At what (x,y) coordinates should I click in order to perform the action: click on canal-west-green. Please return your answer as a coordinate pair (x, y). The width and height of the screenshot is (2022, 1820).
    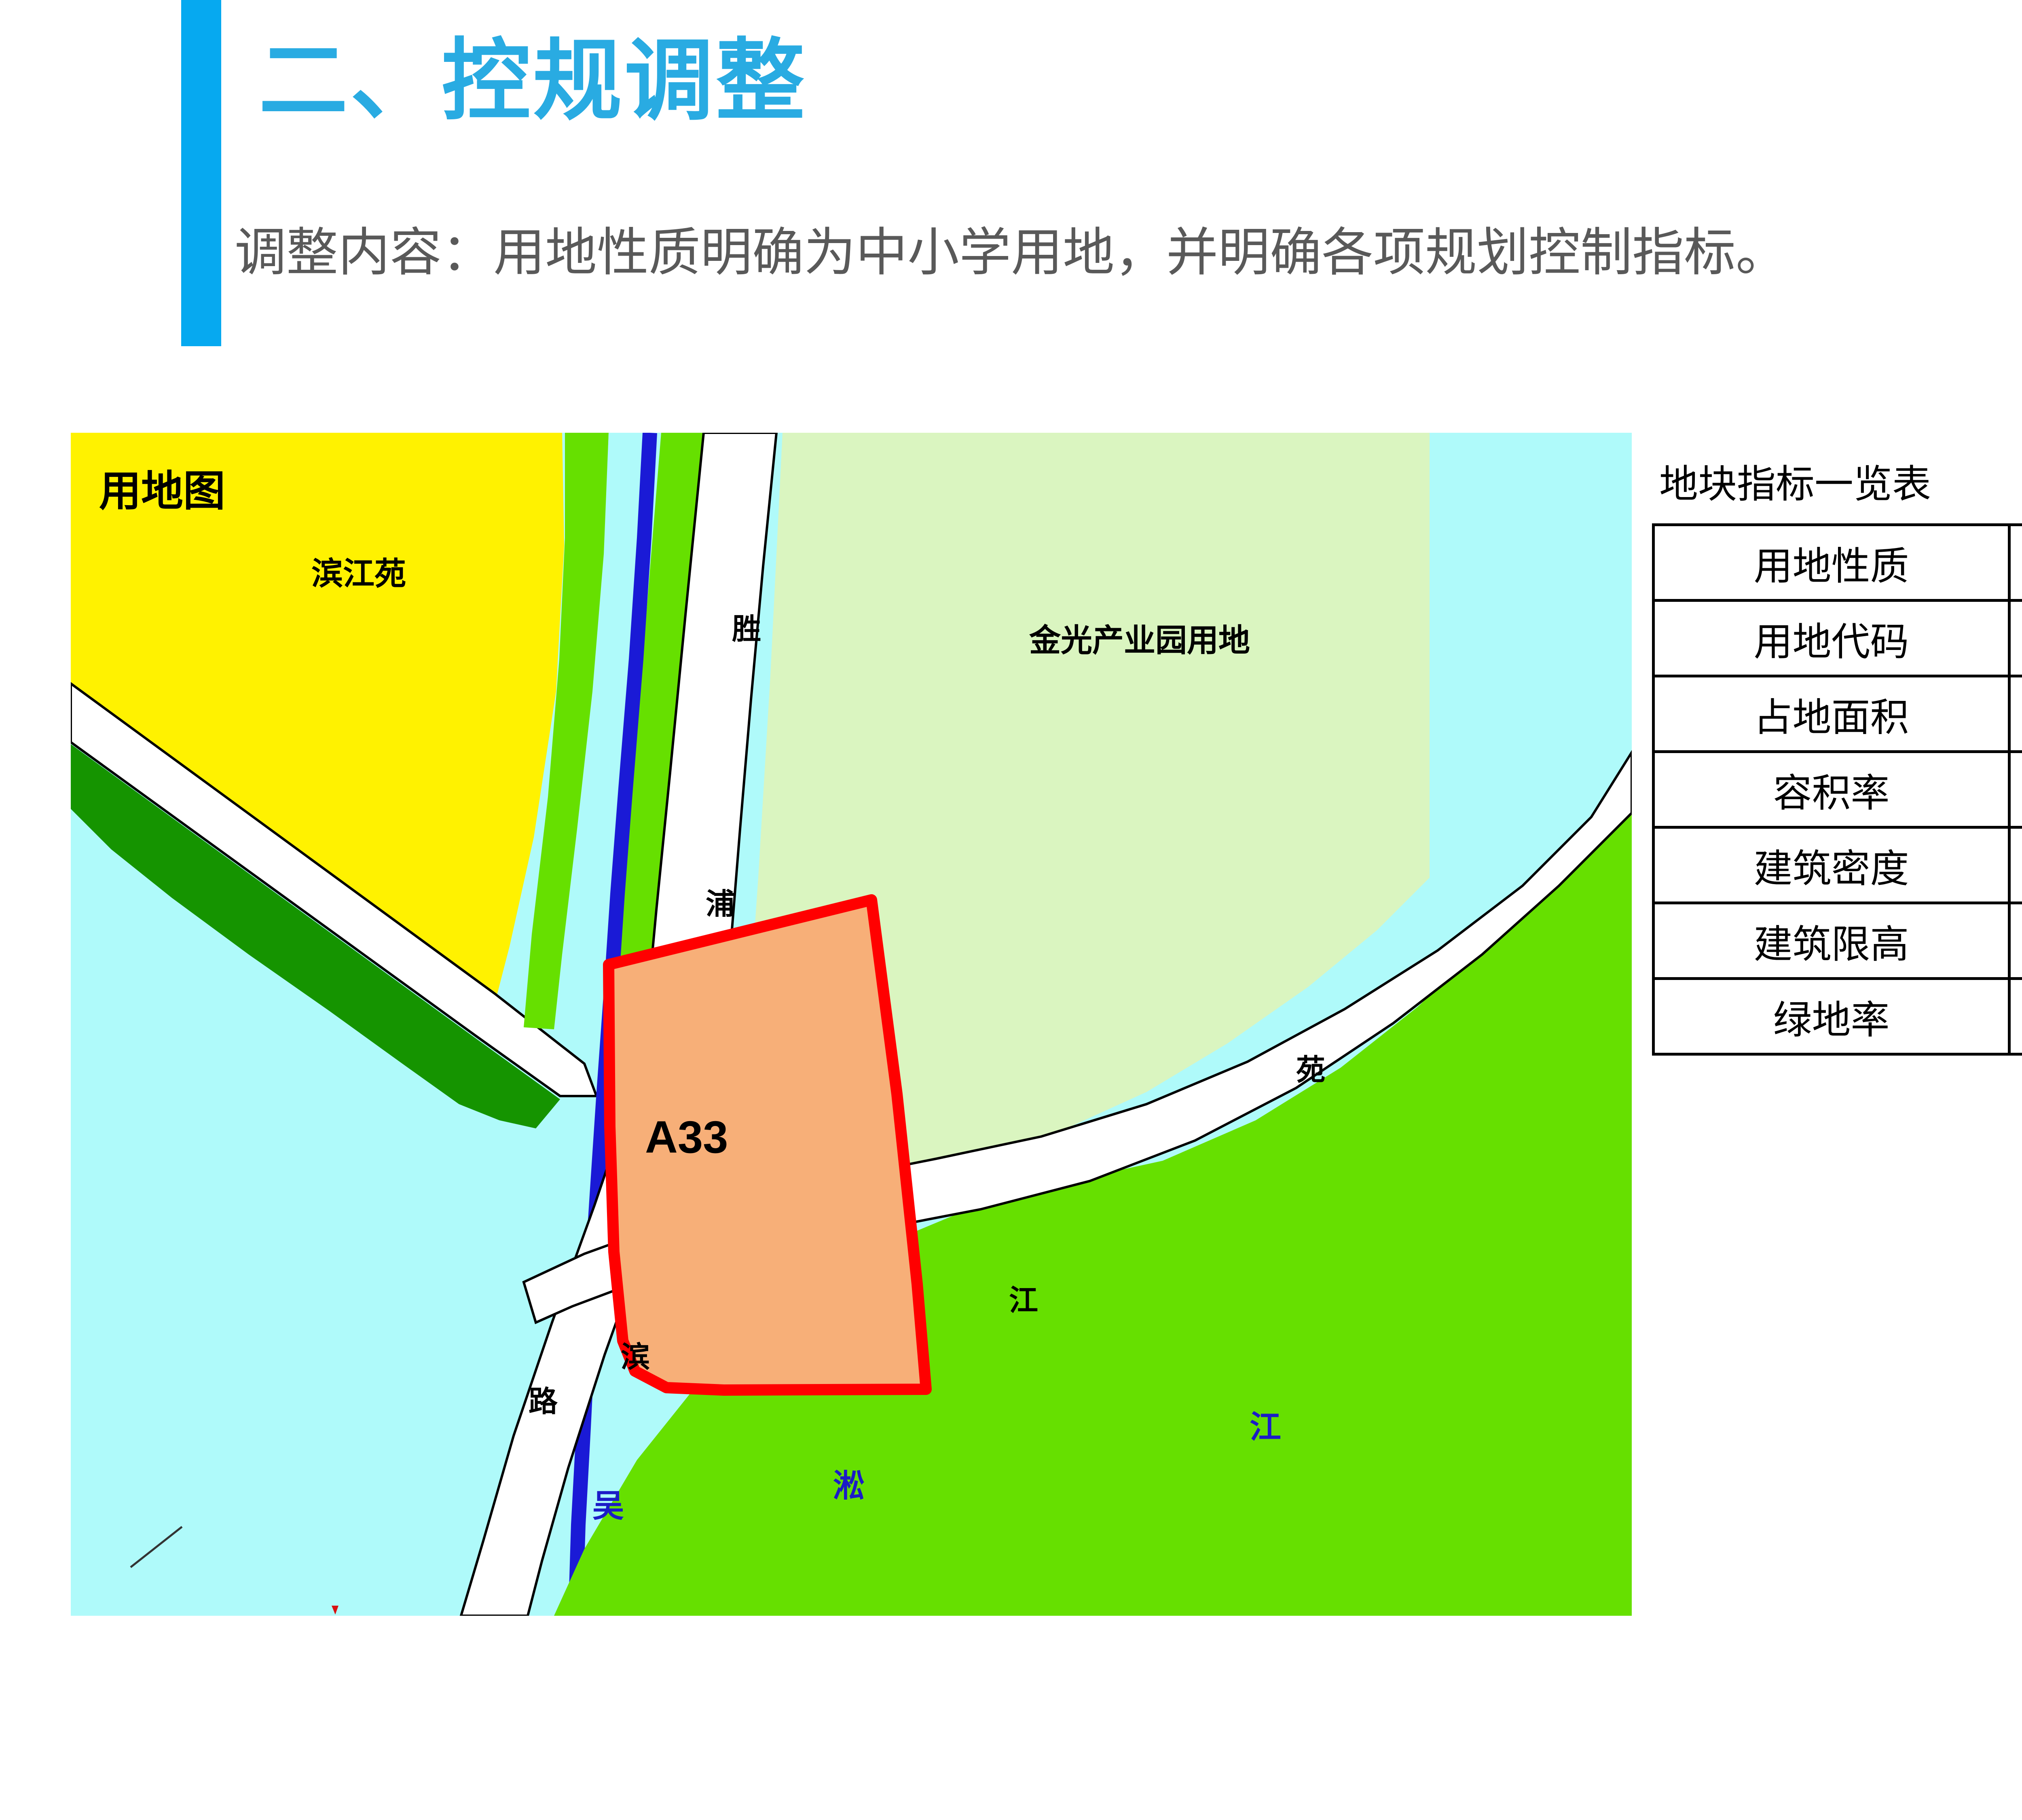
    Looking at the image, I should click on (566, 731).